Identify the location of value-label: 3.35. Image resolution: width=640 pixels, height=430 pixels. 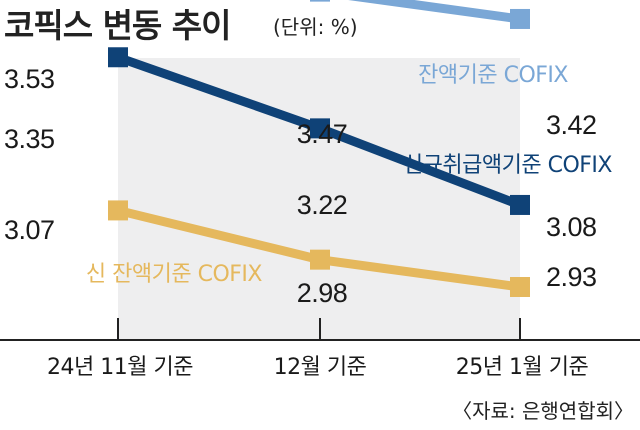
(29, 139).